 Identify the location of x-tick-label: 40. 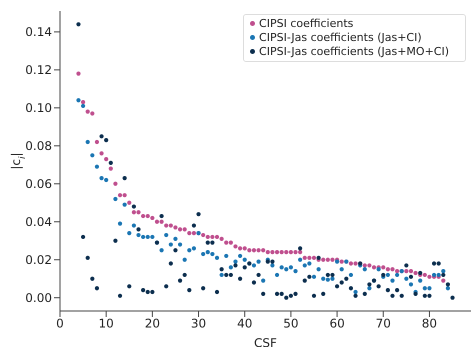
(244, 323).